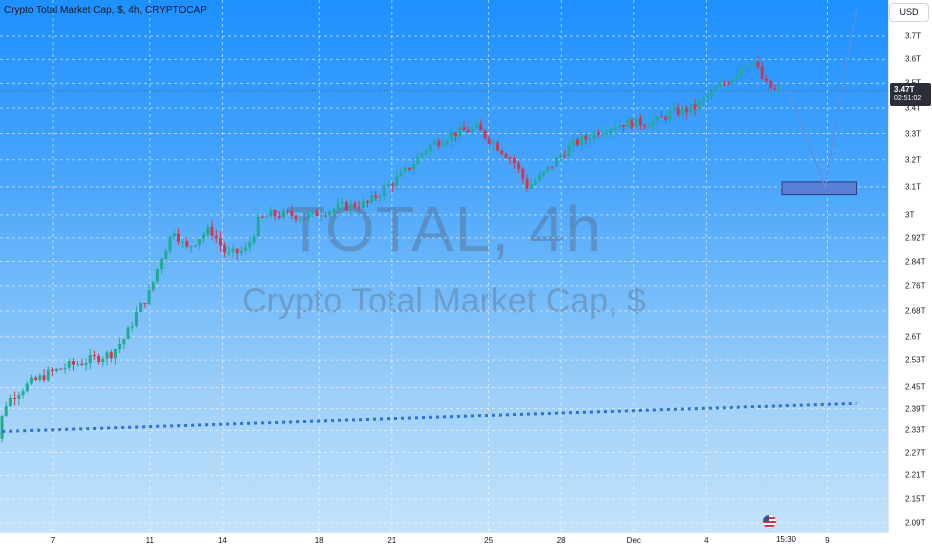 The width and height of the screenshot is (932, 551). What do you see at coordinates (913, 134) in the screenshot?
I see `price-tick-label: 3.3T` at bounding box center [913, 134].